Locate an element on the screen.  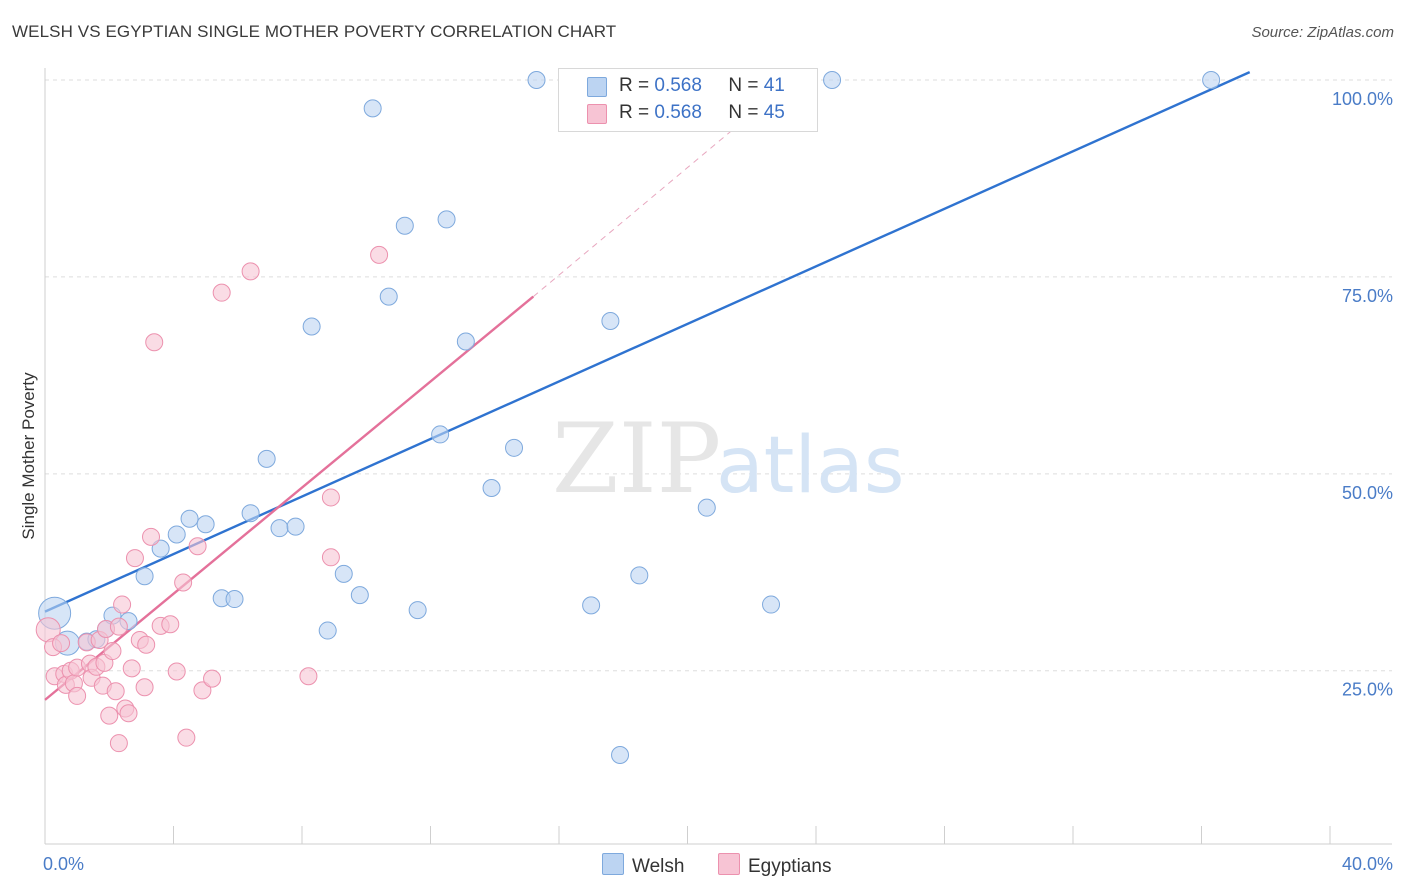
welsh-legend-icon is located at coordinates (613, 864).